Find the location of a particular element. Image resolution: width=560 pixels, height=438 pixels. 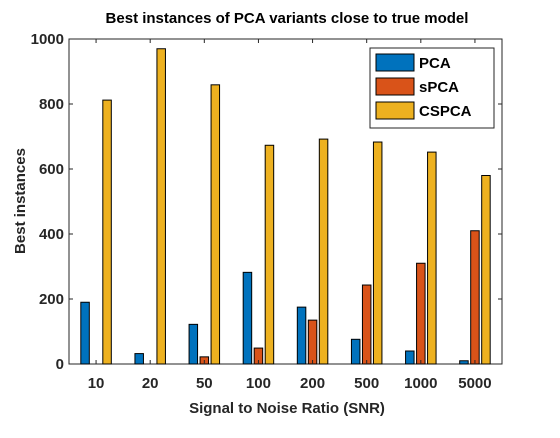

x-tick-label: 200 is located at coordinates (312, 383).